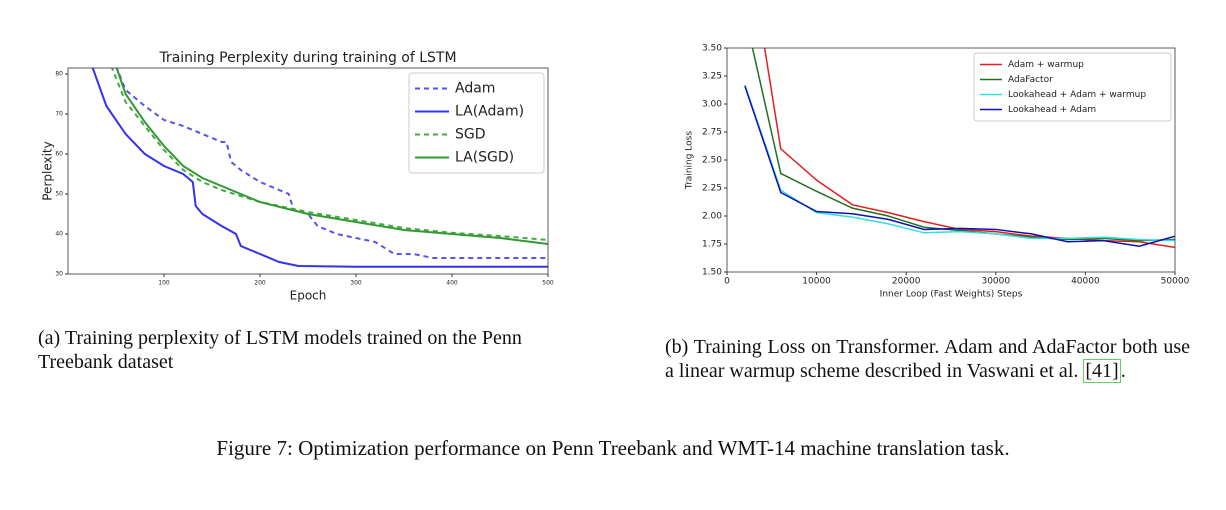 This screenshot has height=510, width=1226. Describe the element at coordinates (548, 283) in the screenshot. I see `x-tick-label: 500` at that location.